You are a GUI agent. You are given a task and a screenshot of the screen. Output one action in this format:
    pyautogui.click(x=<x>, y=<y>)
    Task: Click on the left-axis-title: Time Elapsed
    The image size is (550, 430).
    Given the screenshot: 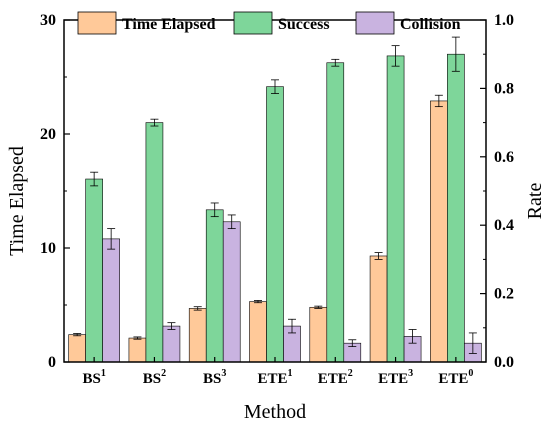 What is the action you would take?
    pyautogui.click(x=17, y=201)
    